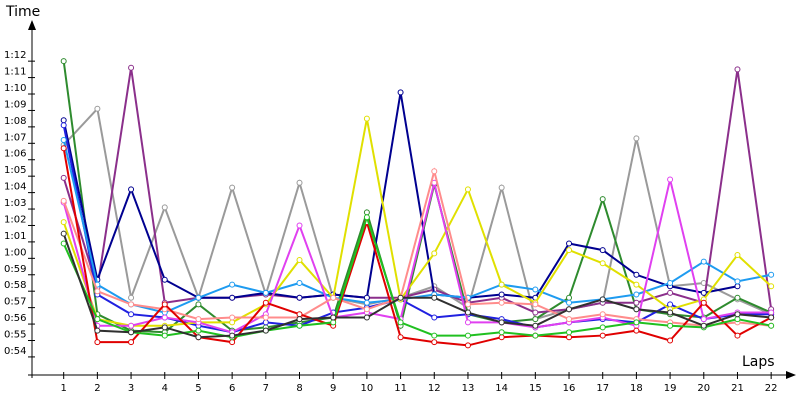  Describe the element at coordinates (15, 55) in the screenshot. I see `y-tick-label: 1:12` at that location.